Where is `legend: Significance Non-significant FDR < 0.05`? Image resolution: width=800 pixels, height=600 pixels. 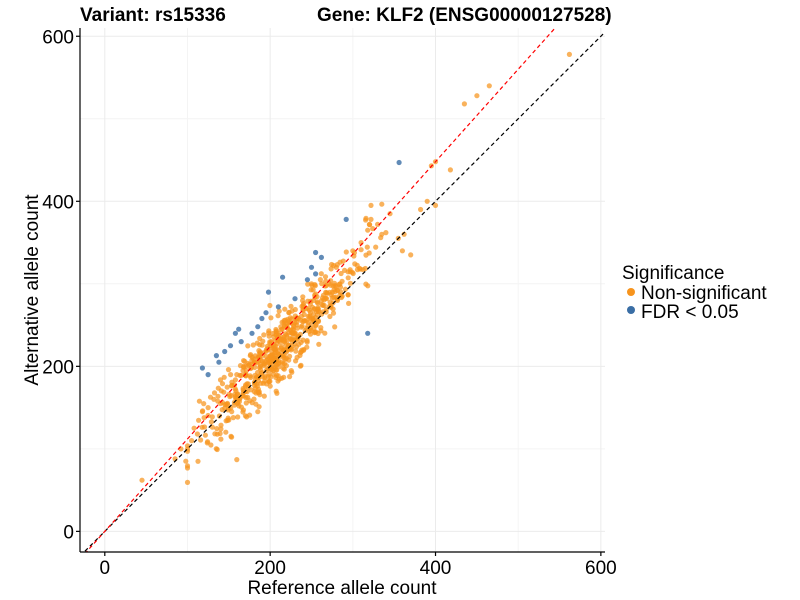
legend: Significance Non-significant FDR < 0.05 is located at coordinates (694, 293).